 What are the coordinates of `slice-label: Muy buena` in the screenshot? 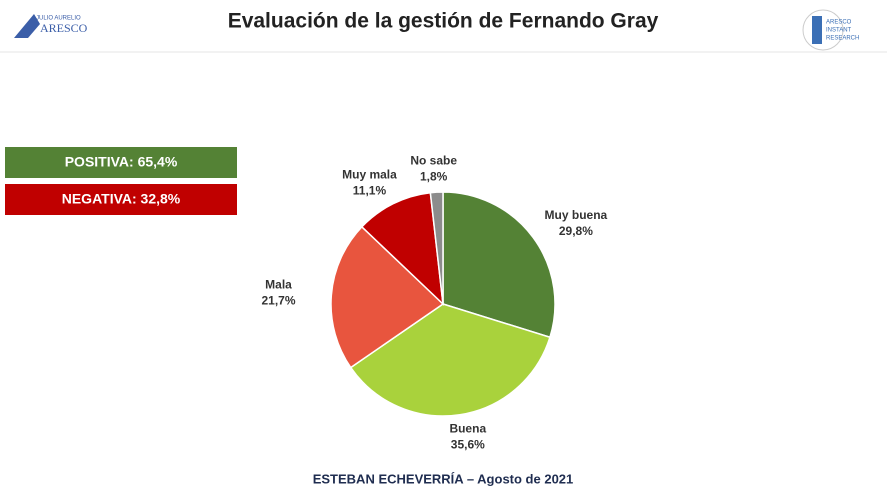 It's located at (576, 215).